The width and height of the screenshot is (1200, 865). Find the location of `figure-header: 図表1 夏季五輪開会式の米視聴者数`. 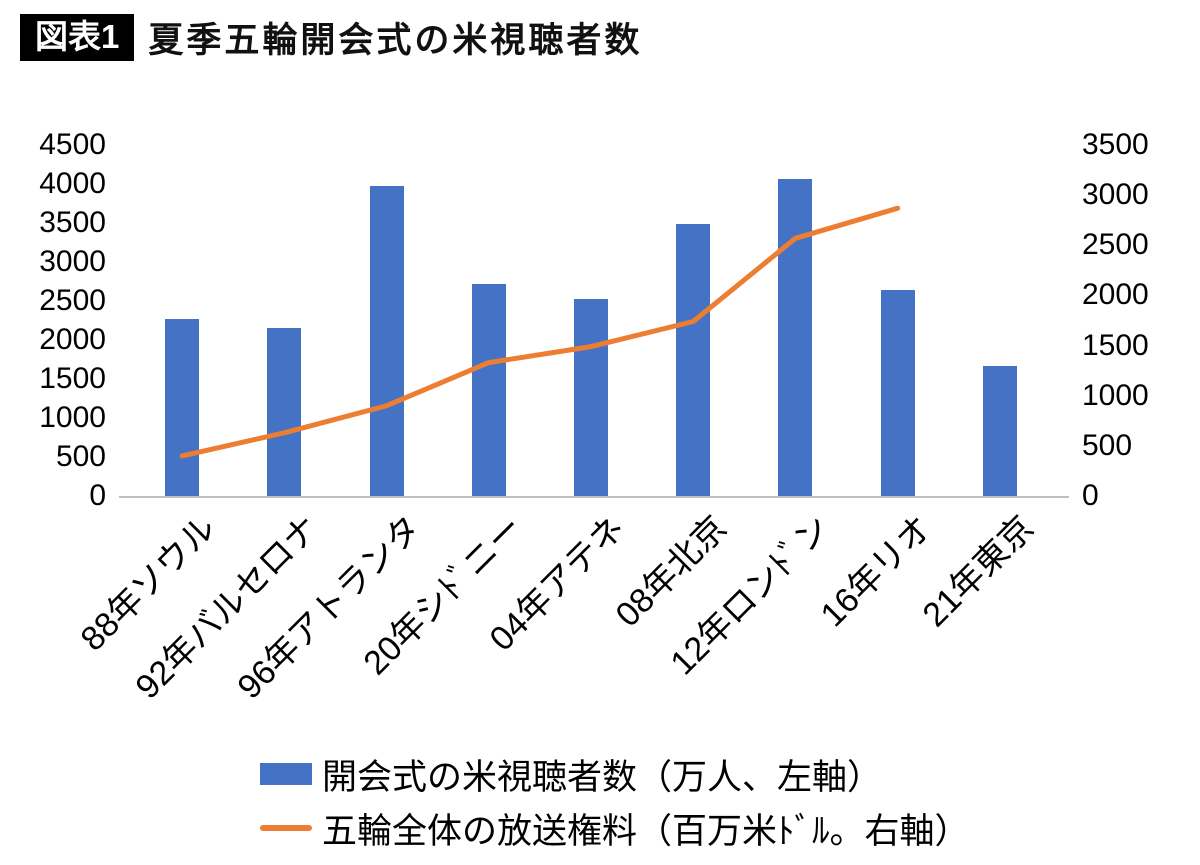

figure-header: 図表1 夏季五輪開会式の米視聴者数 is located at coordinates (331, 37).